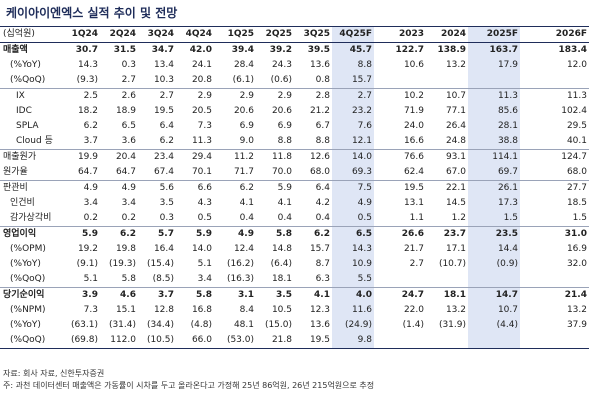 The image size is (589, 401). What do you see at coordinates (322, 203) in the screenshot?
I see `table-cell: 4.2` at bounding box center [322, 203].